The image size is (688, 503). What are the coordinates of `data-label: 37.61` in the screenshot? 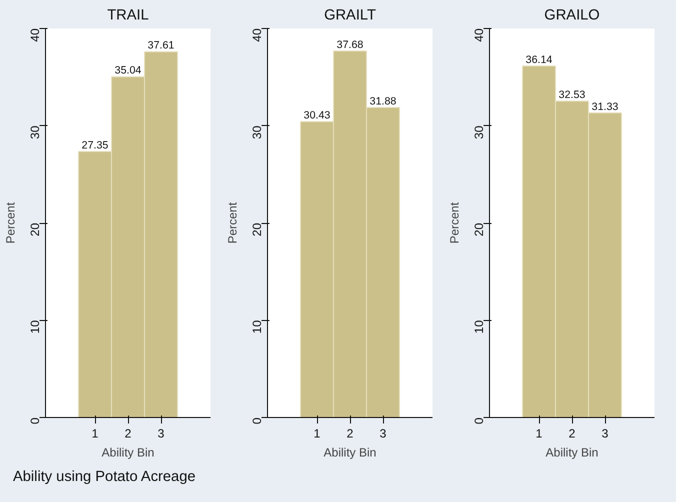 It's located at (161, 46).